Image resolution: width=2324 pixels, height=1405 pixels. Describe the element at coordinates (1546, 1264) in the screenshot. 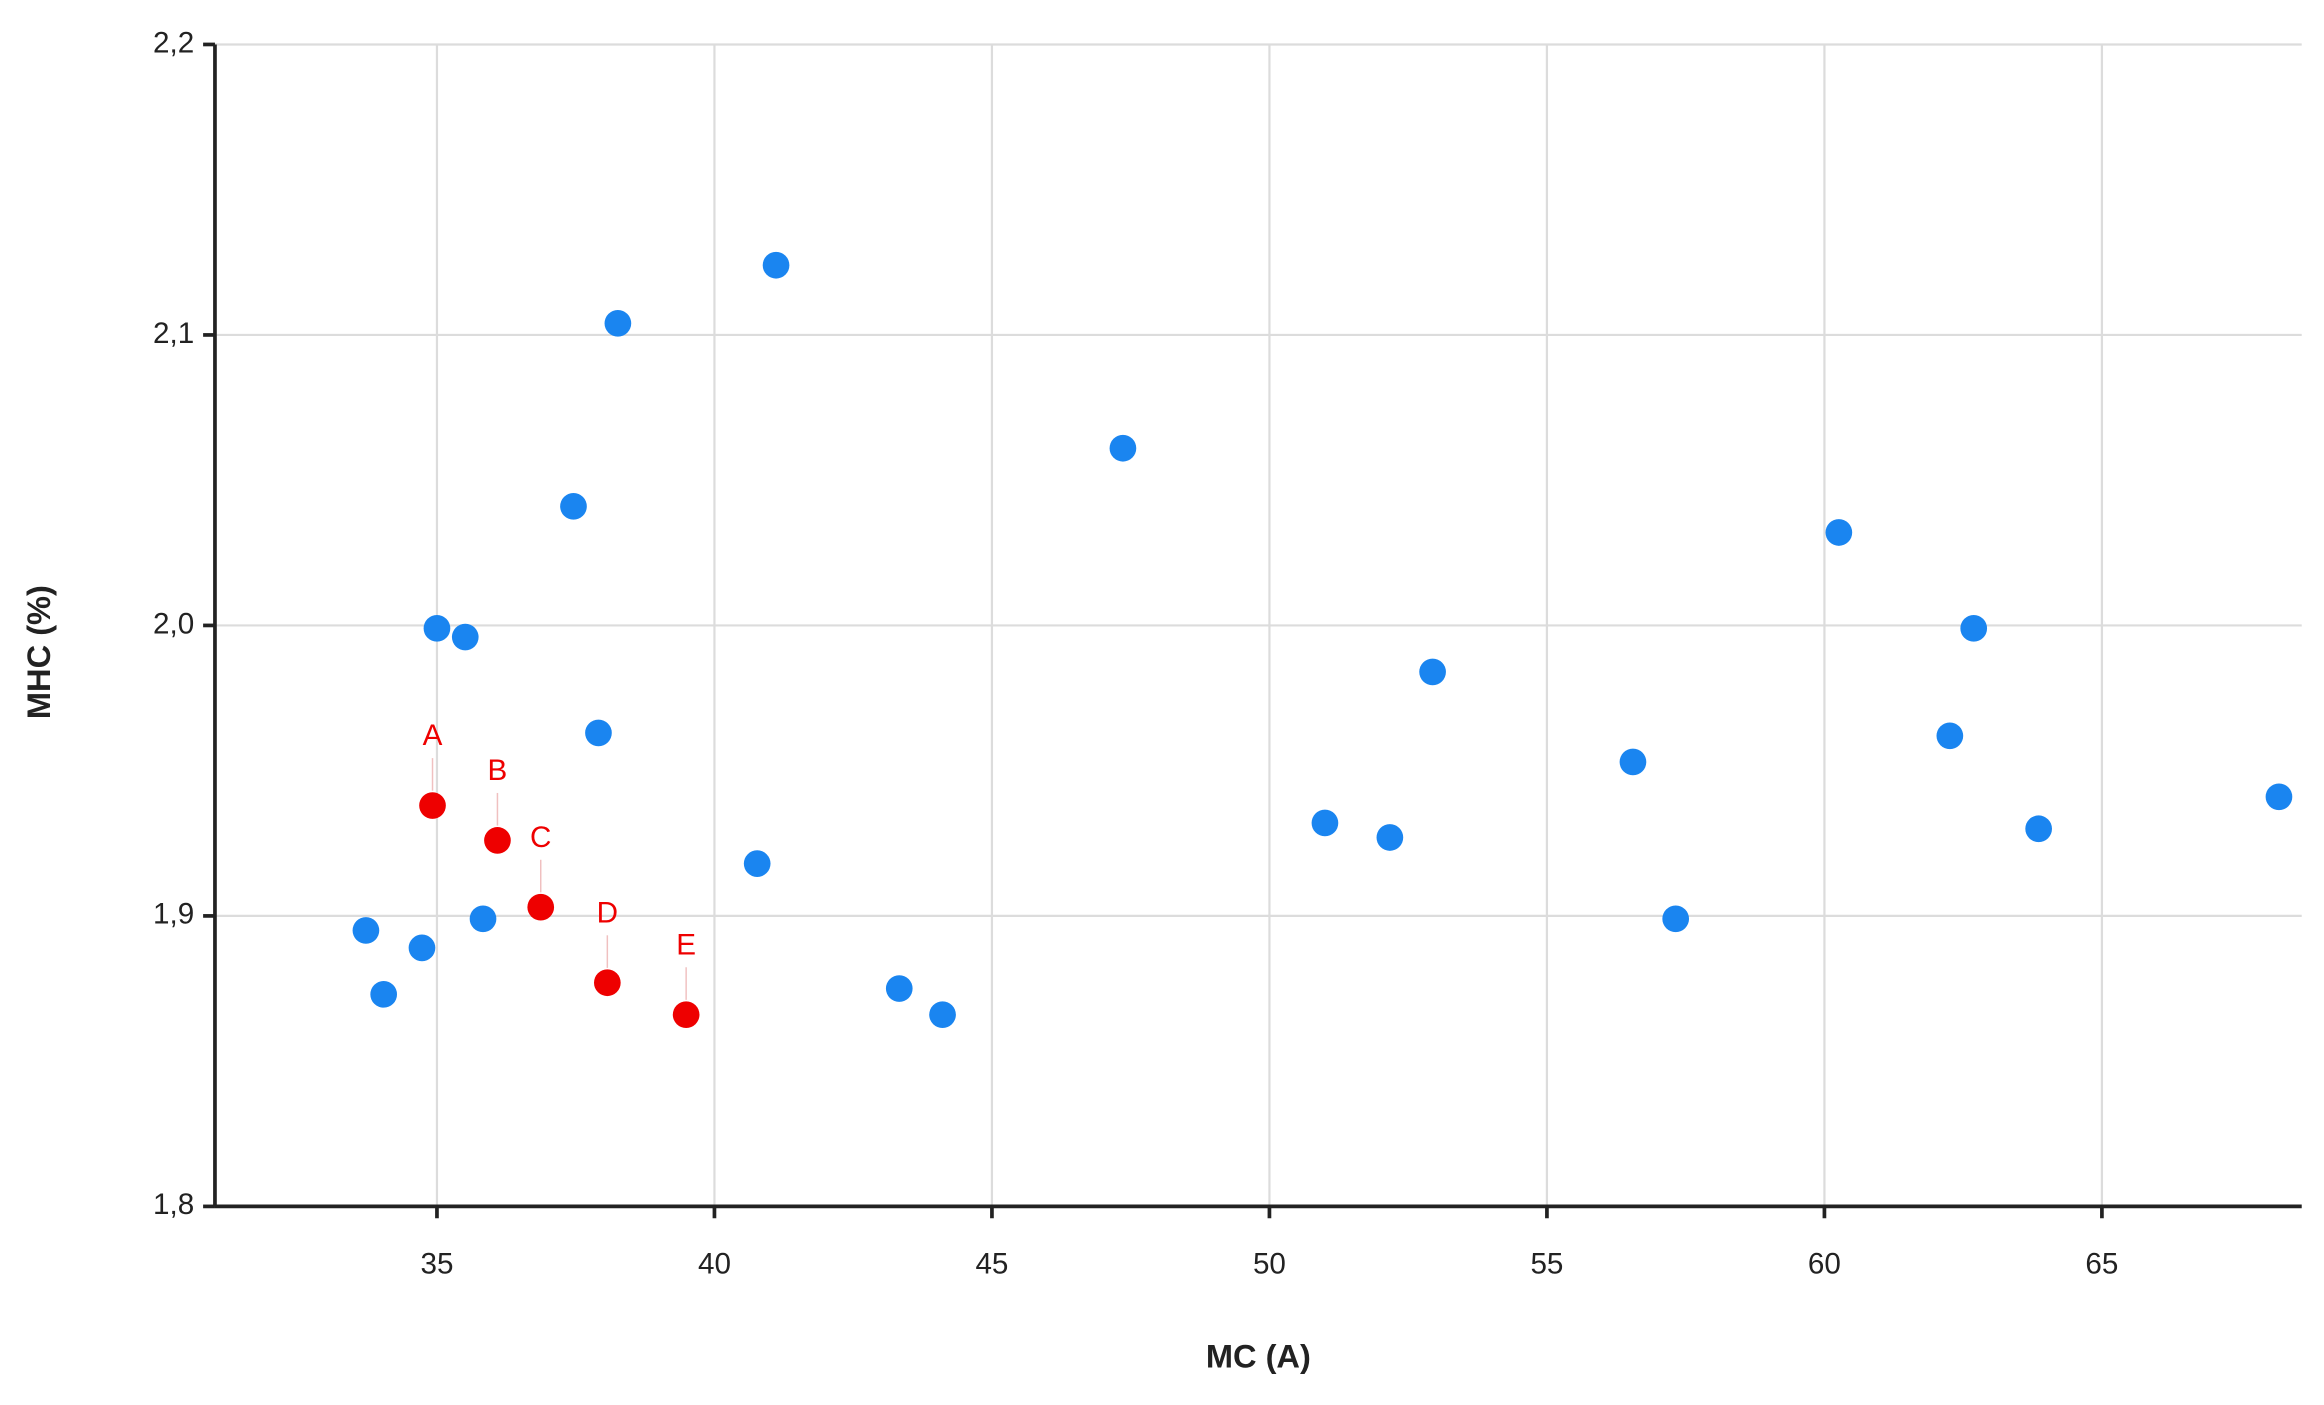

I see `x-tick-label: 55` at that location.